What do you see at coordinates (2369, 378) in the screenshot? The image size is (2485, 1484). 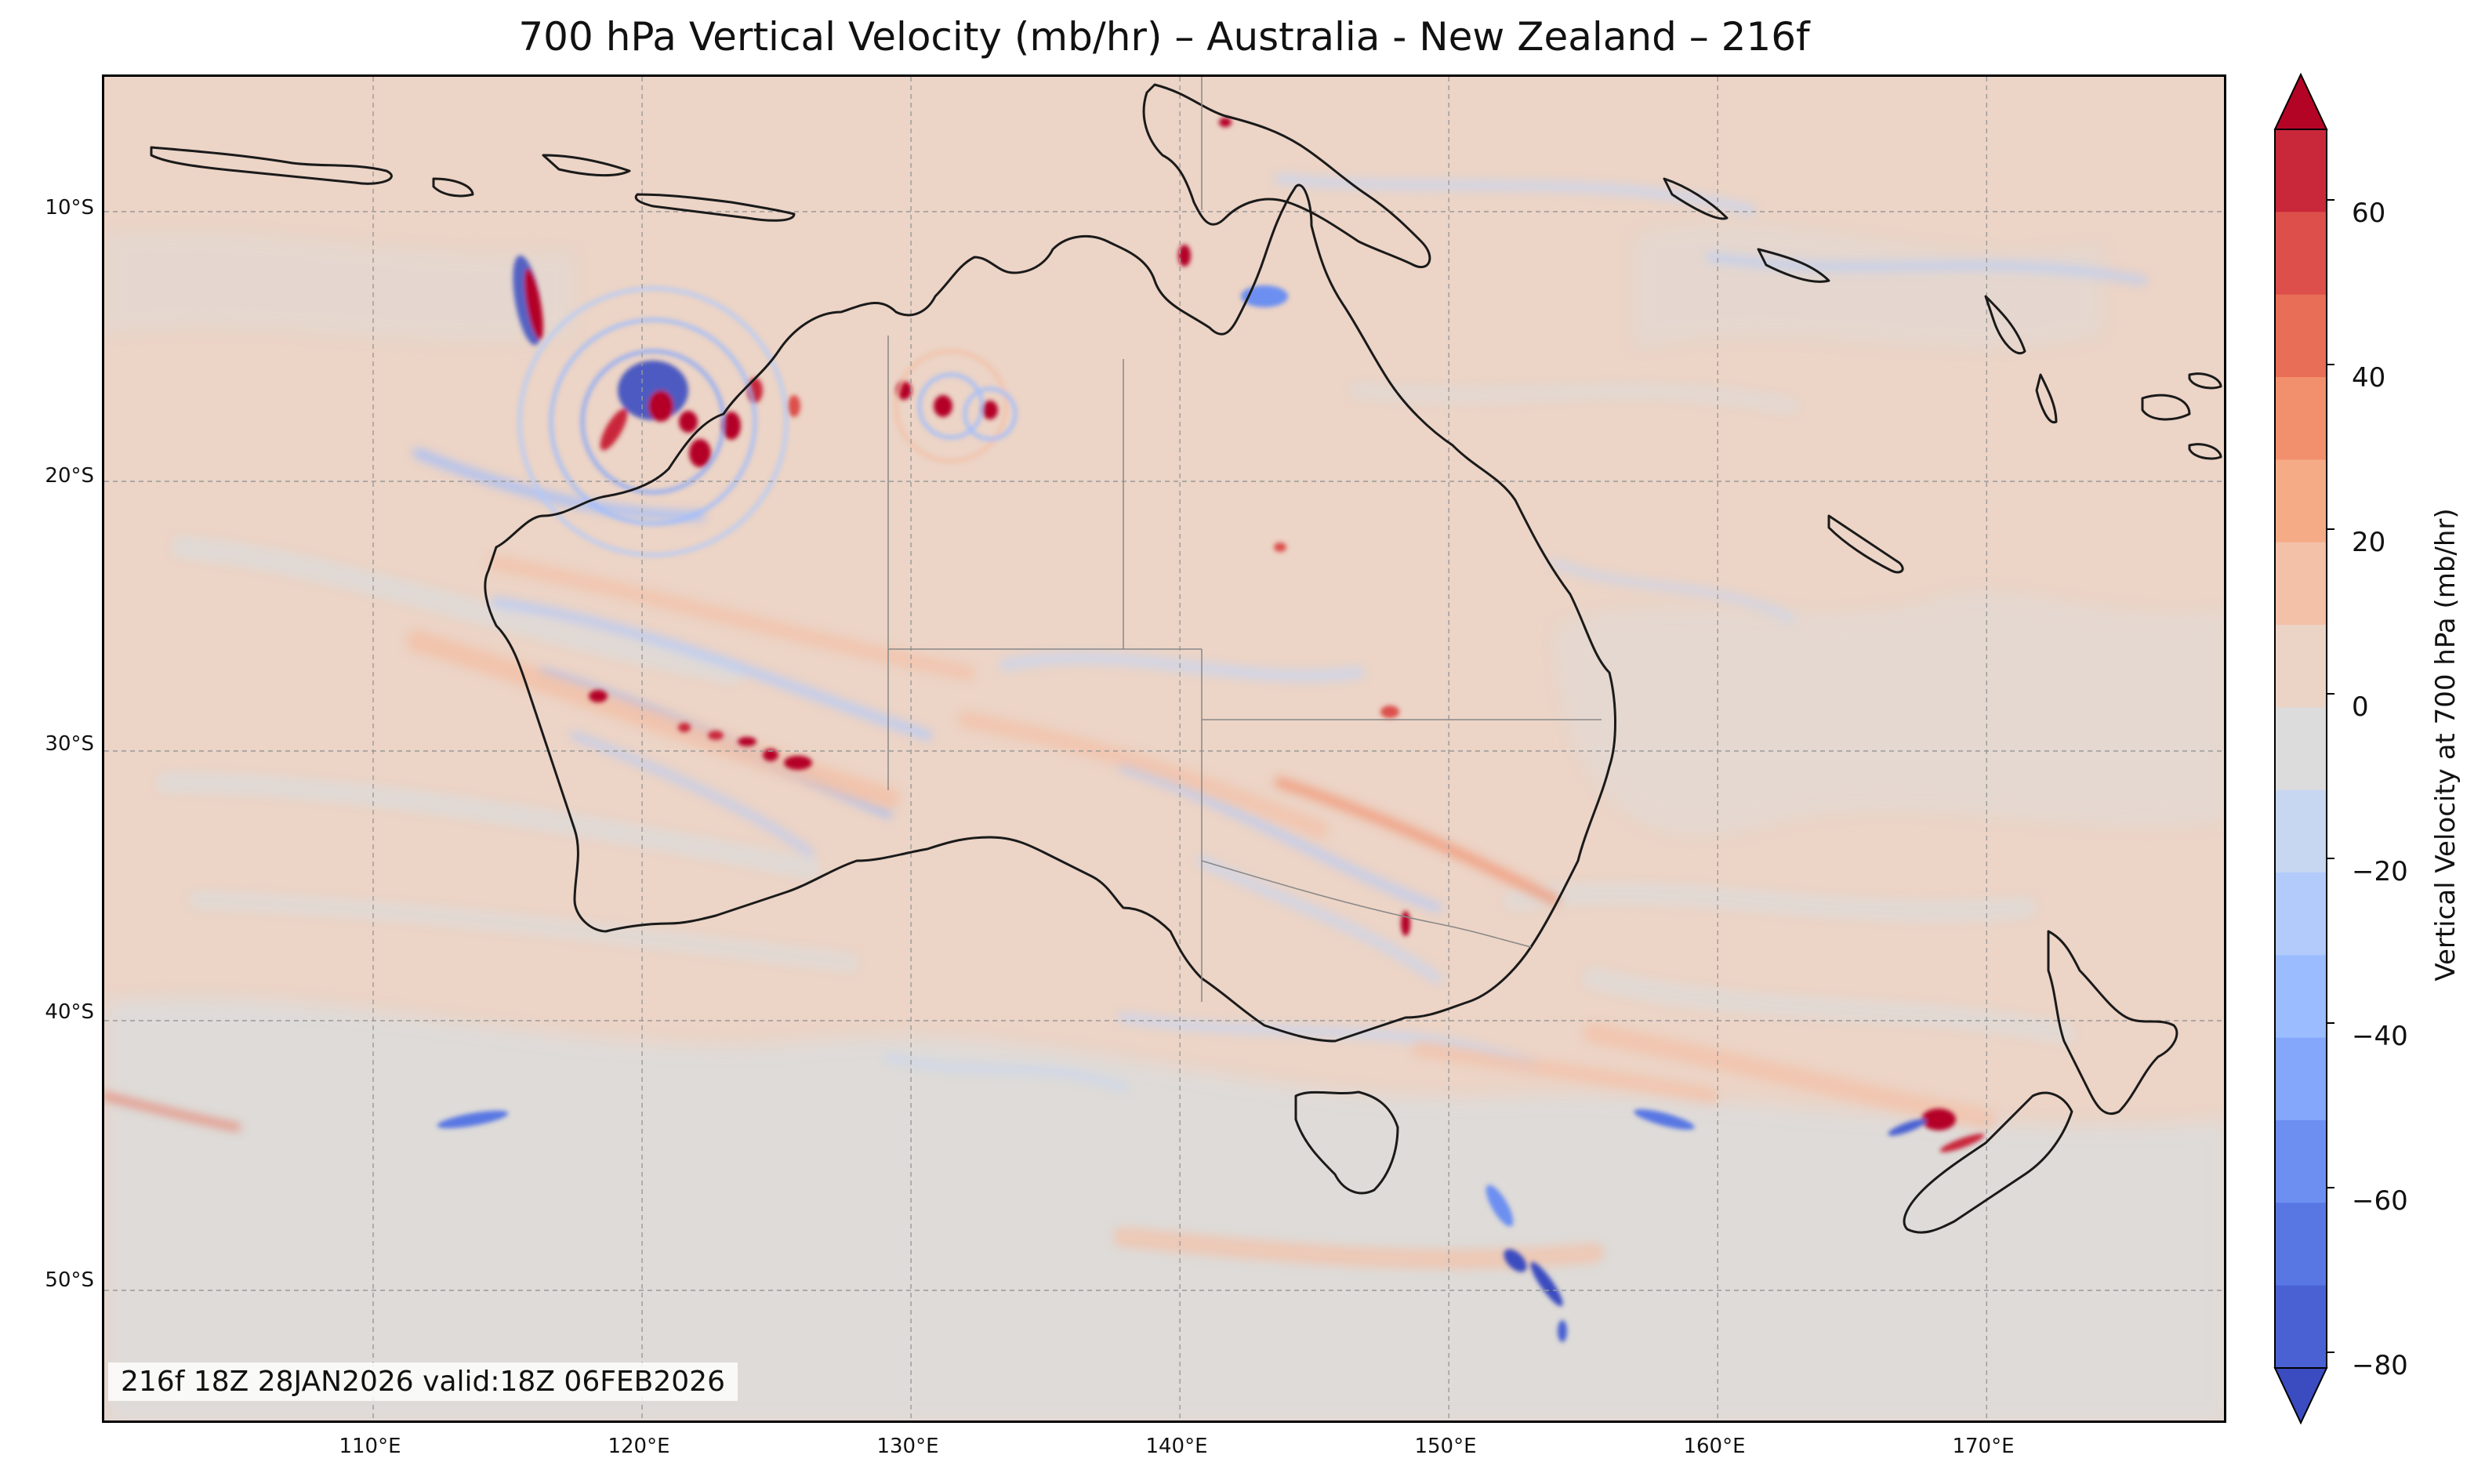 I see `colorbar-tick-40: 40` at bounding box center [2369, 378].